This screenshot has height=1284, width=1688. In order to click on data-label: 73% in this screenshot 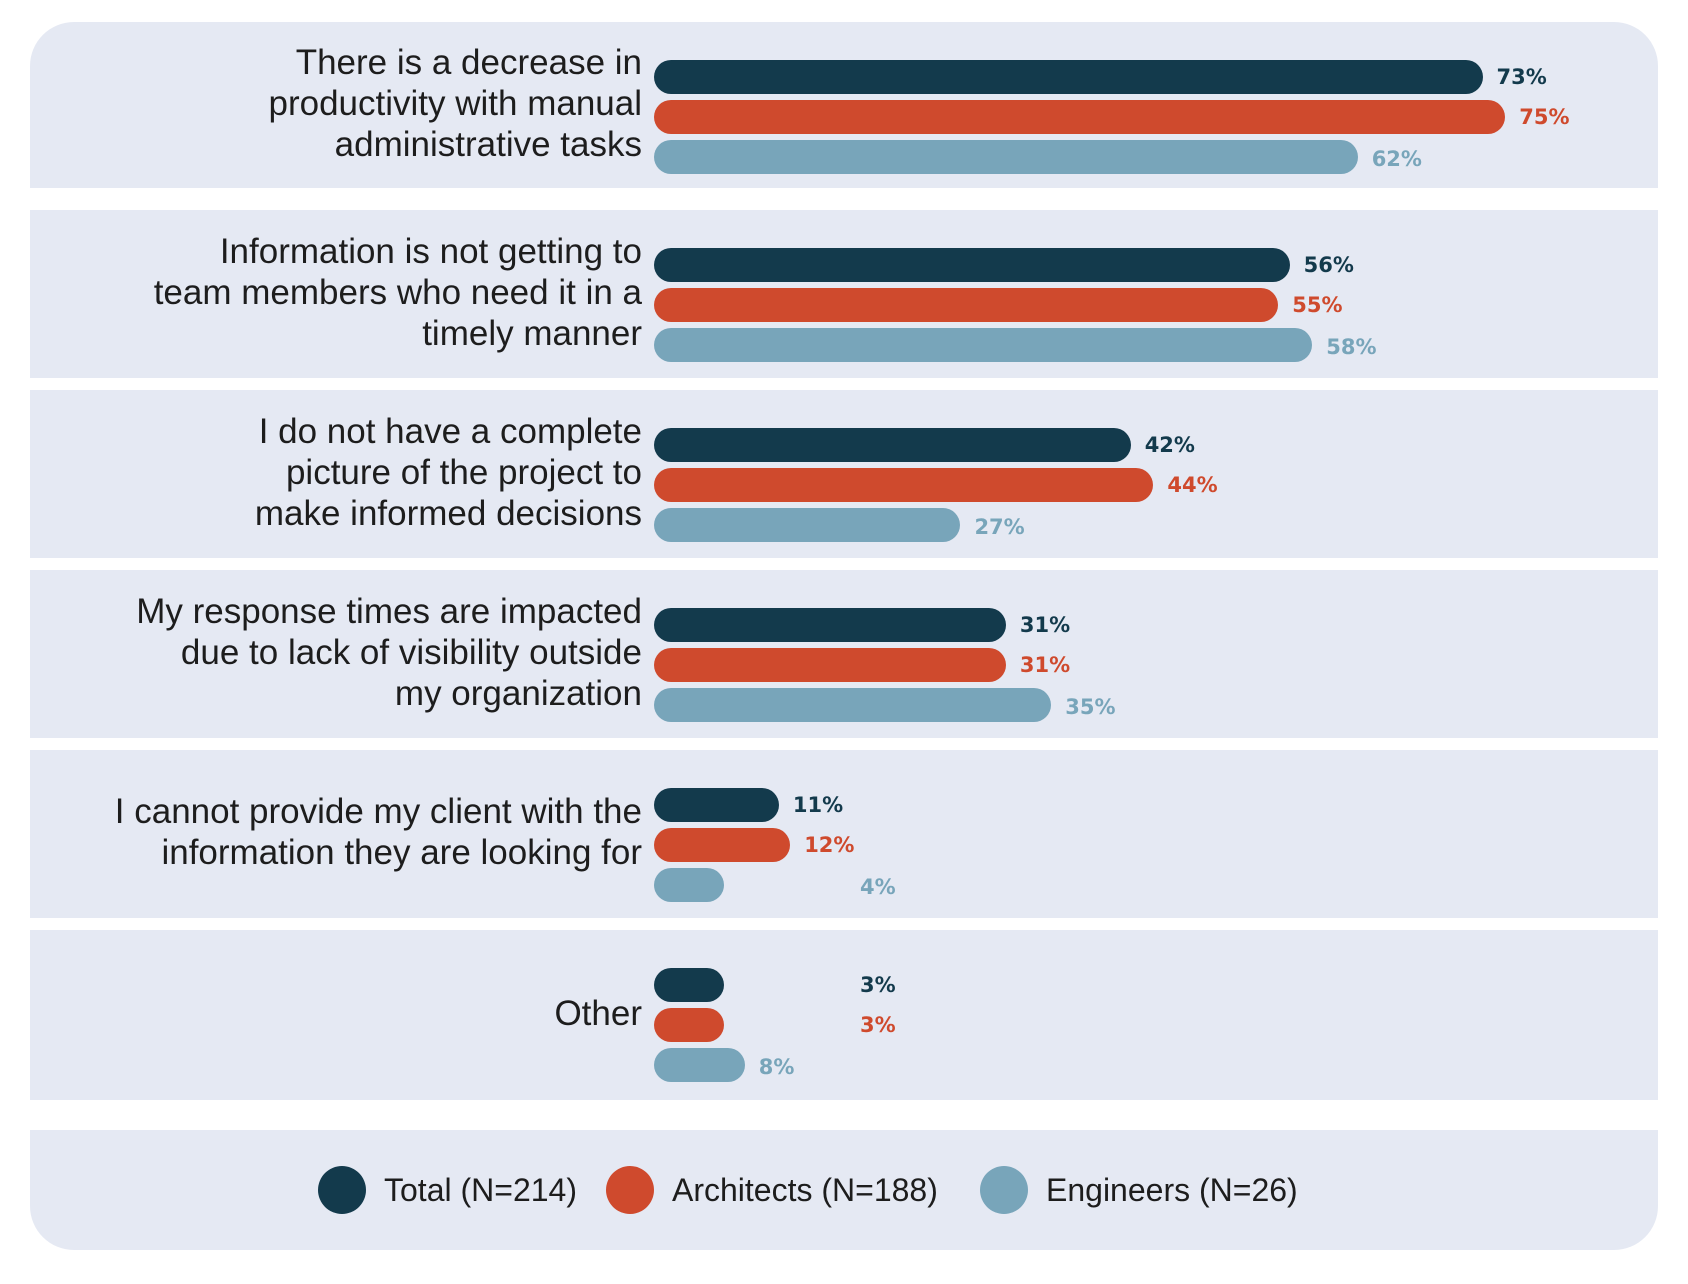, I will do `click(1521, 77)`.